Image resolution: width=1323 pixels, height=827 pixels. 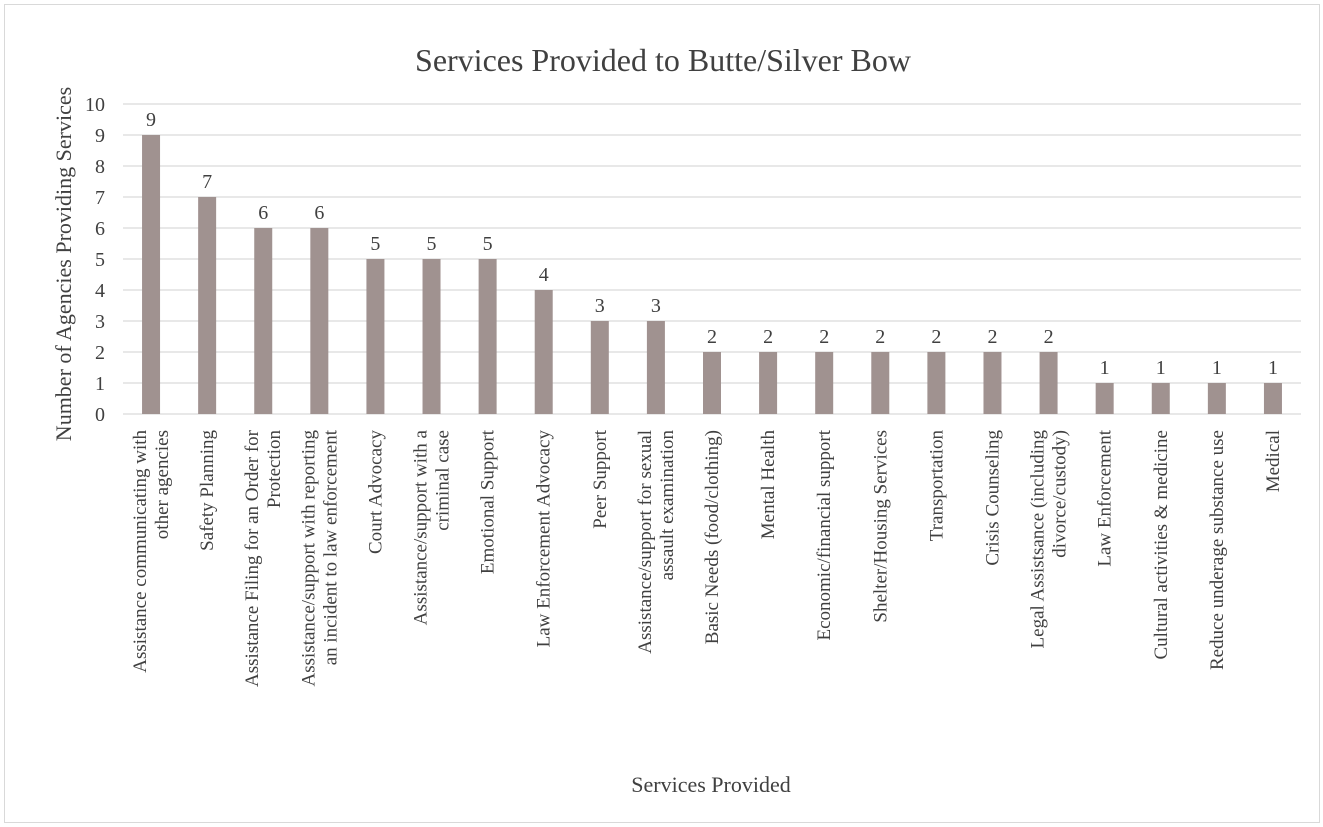 What do you see at coordinates (100, 384) in the screenshot?
I see `y-tick-label: 1` at bounding box center [100, 384].